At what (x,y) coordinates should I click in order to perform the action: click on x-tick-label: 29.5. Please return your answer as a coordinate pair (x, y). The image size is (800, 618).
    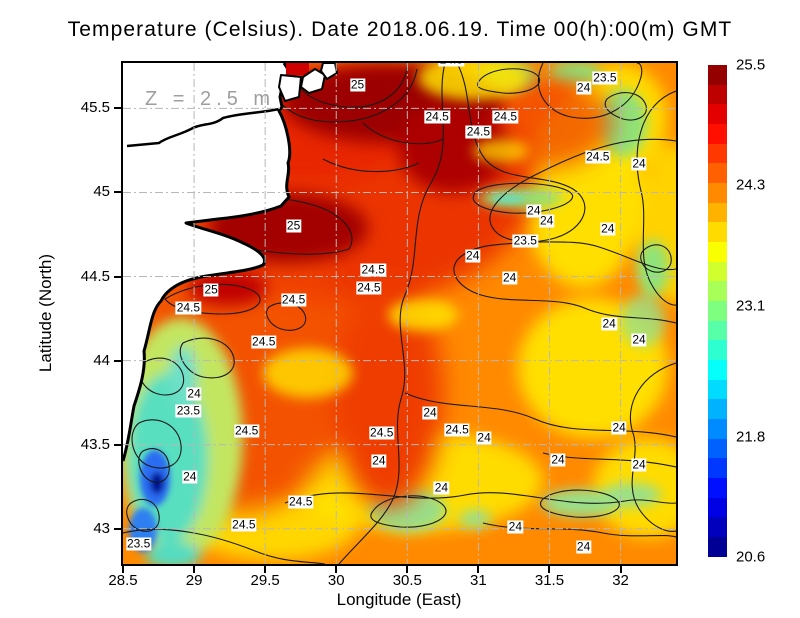
    Looking at the image, I should click on (265, 580).